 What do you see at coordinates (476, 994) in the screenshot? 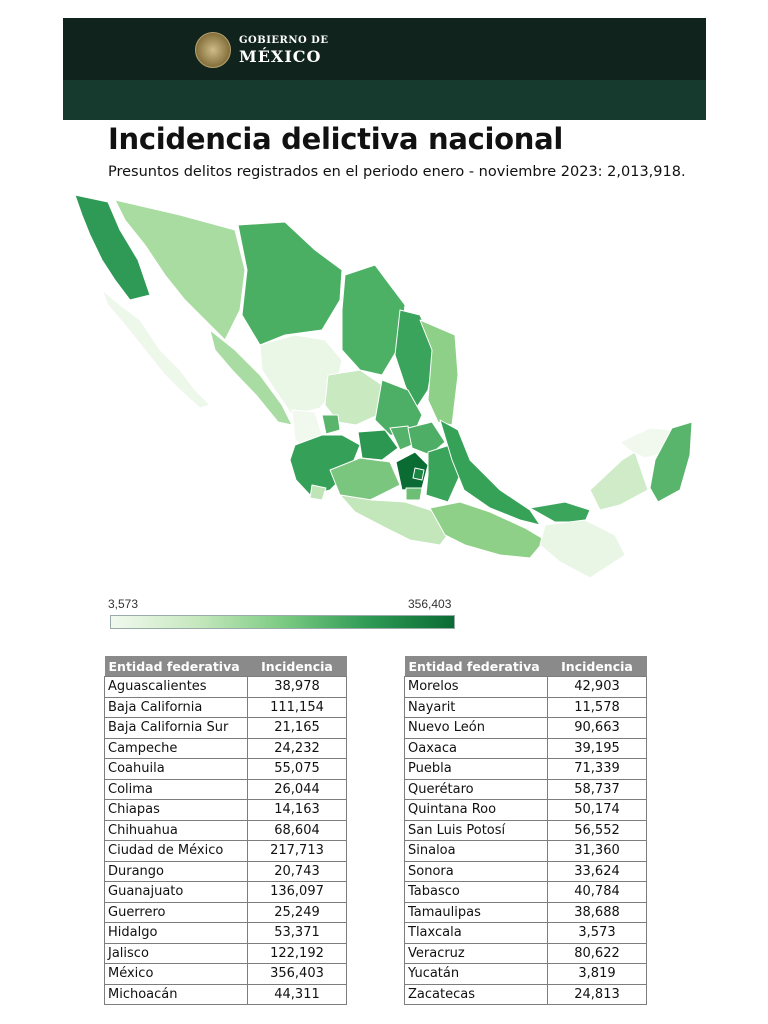
I see `state-name-cell: Zacatecas` at bounding box center [476, 994].